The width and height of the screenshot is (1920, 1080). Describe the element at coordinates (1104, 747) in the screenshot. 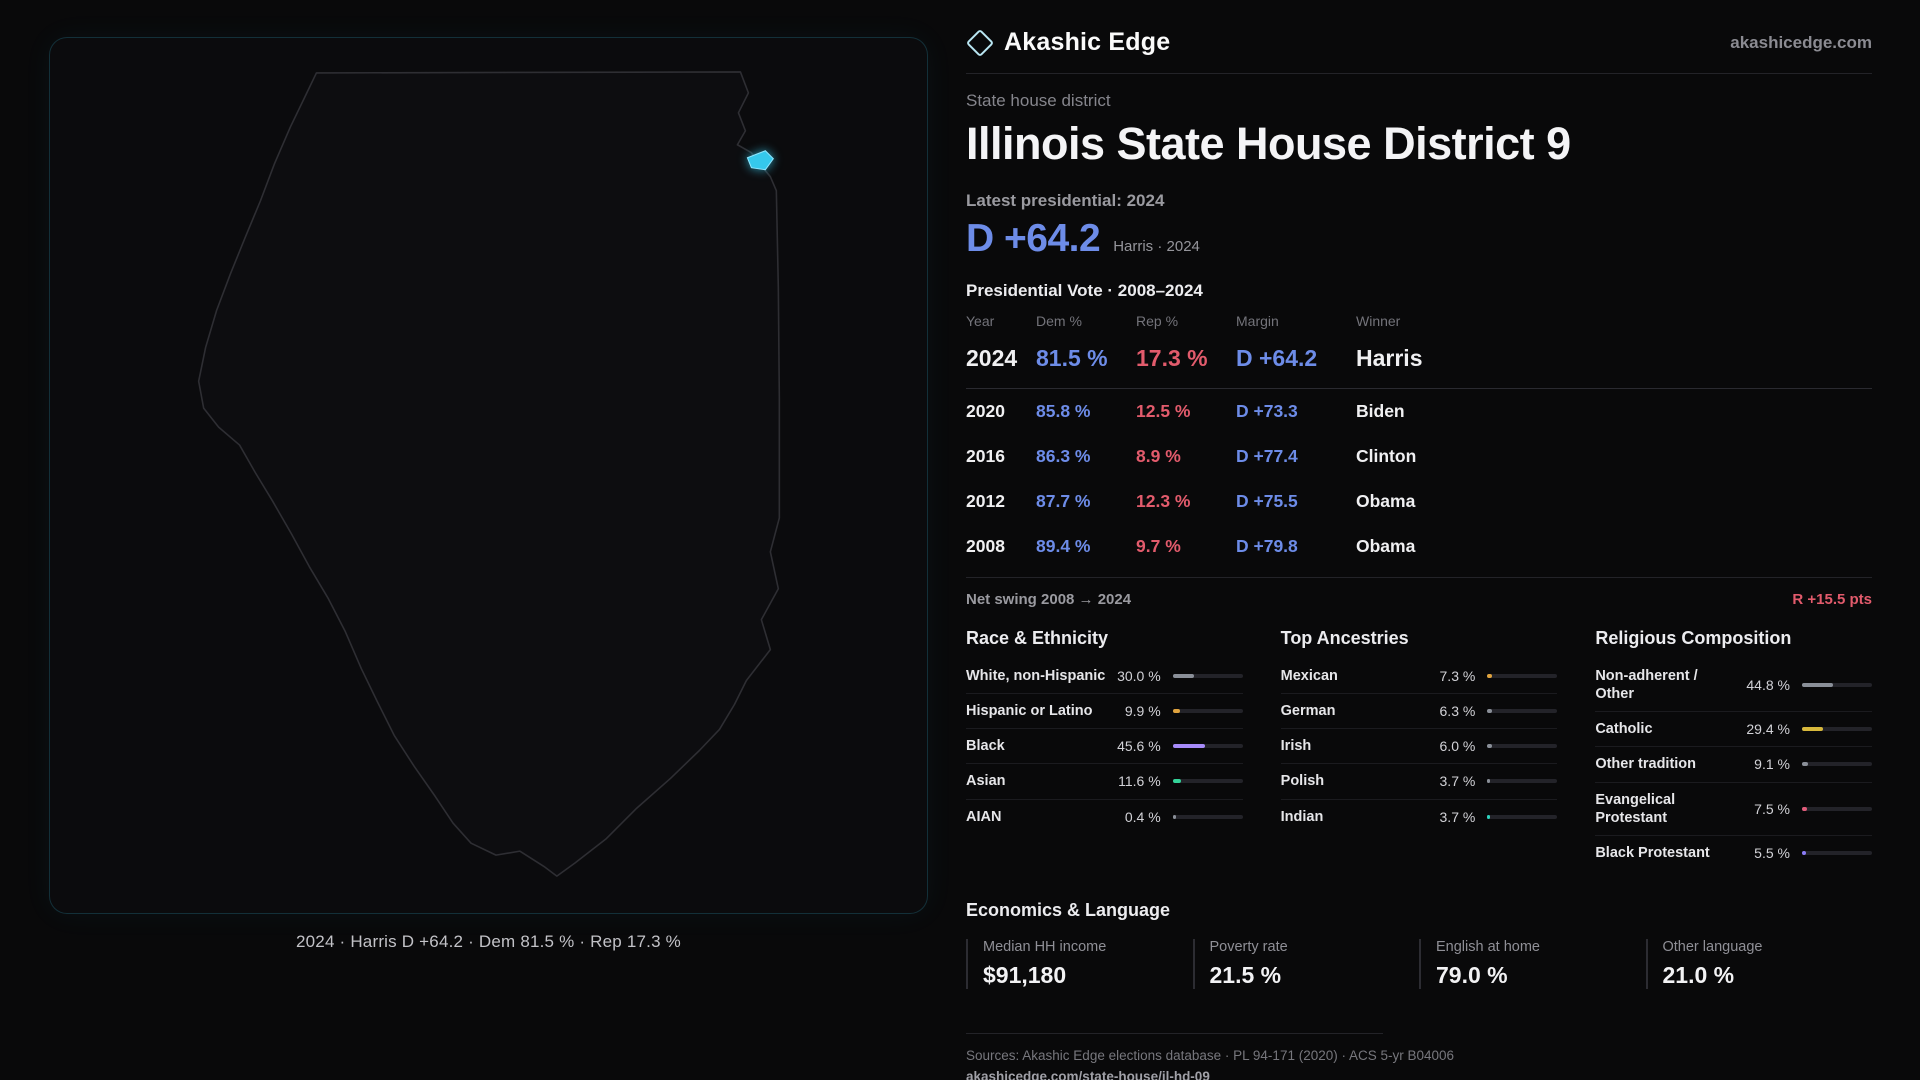

I see `demo-row-black: Black 45.6 %` at that location.